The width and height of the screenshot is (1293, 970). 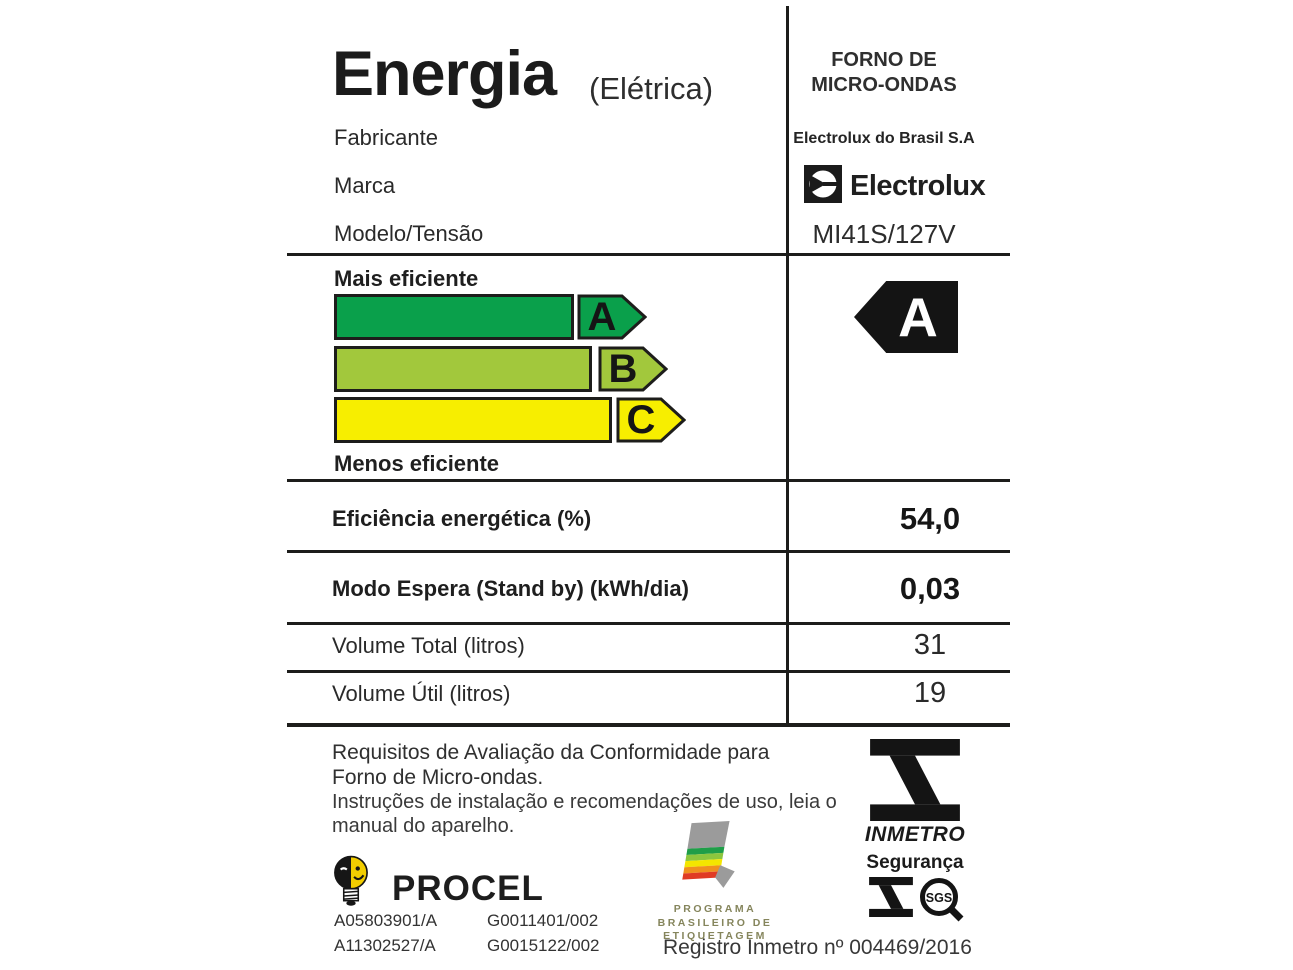 What do you see at coordinates (454, 317) in the screenshot?
I see `class-a-bar` at bounding box center [454, 317].